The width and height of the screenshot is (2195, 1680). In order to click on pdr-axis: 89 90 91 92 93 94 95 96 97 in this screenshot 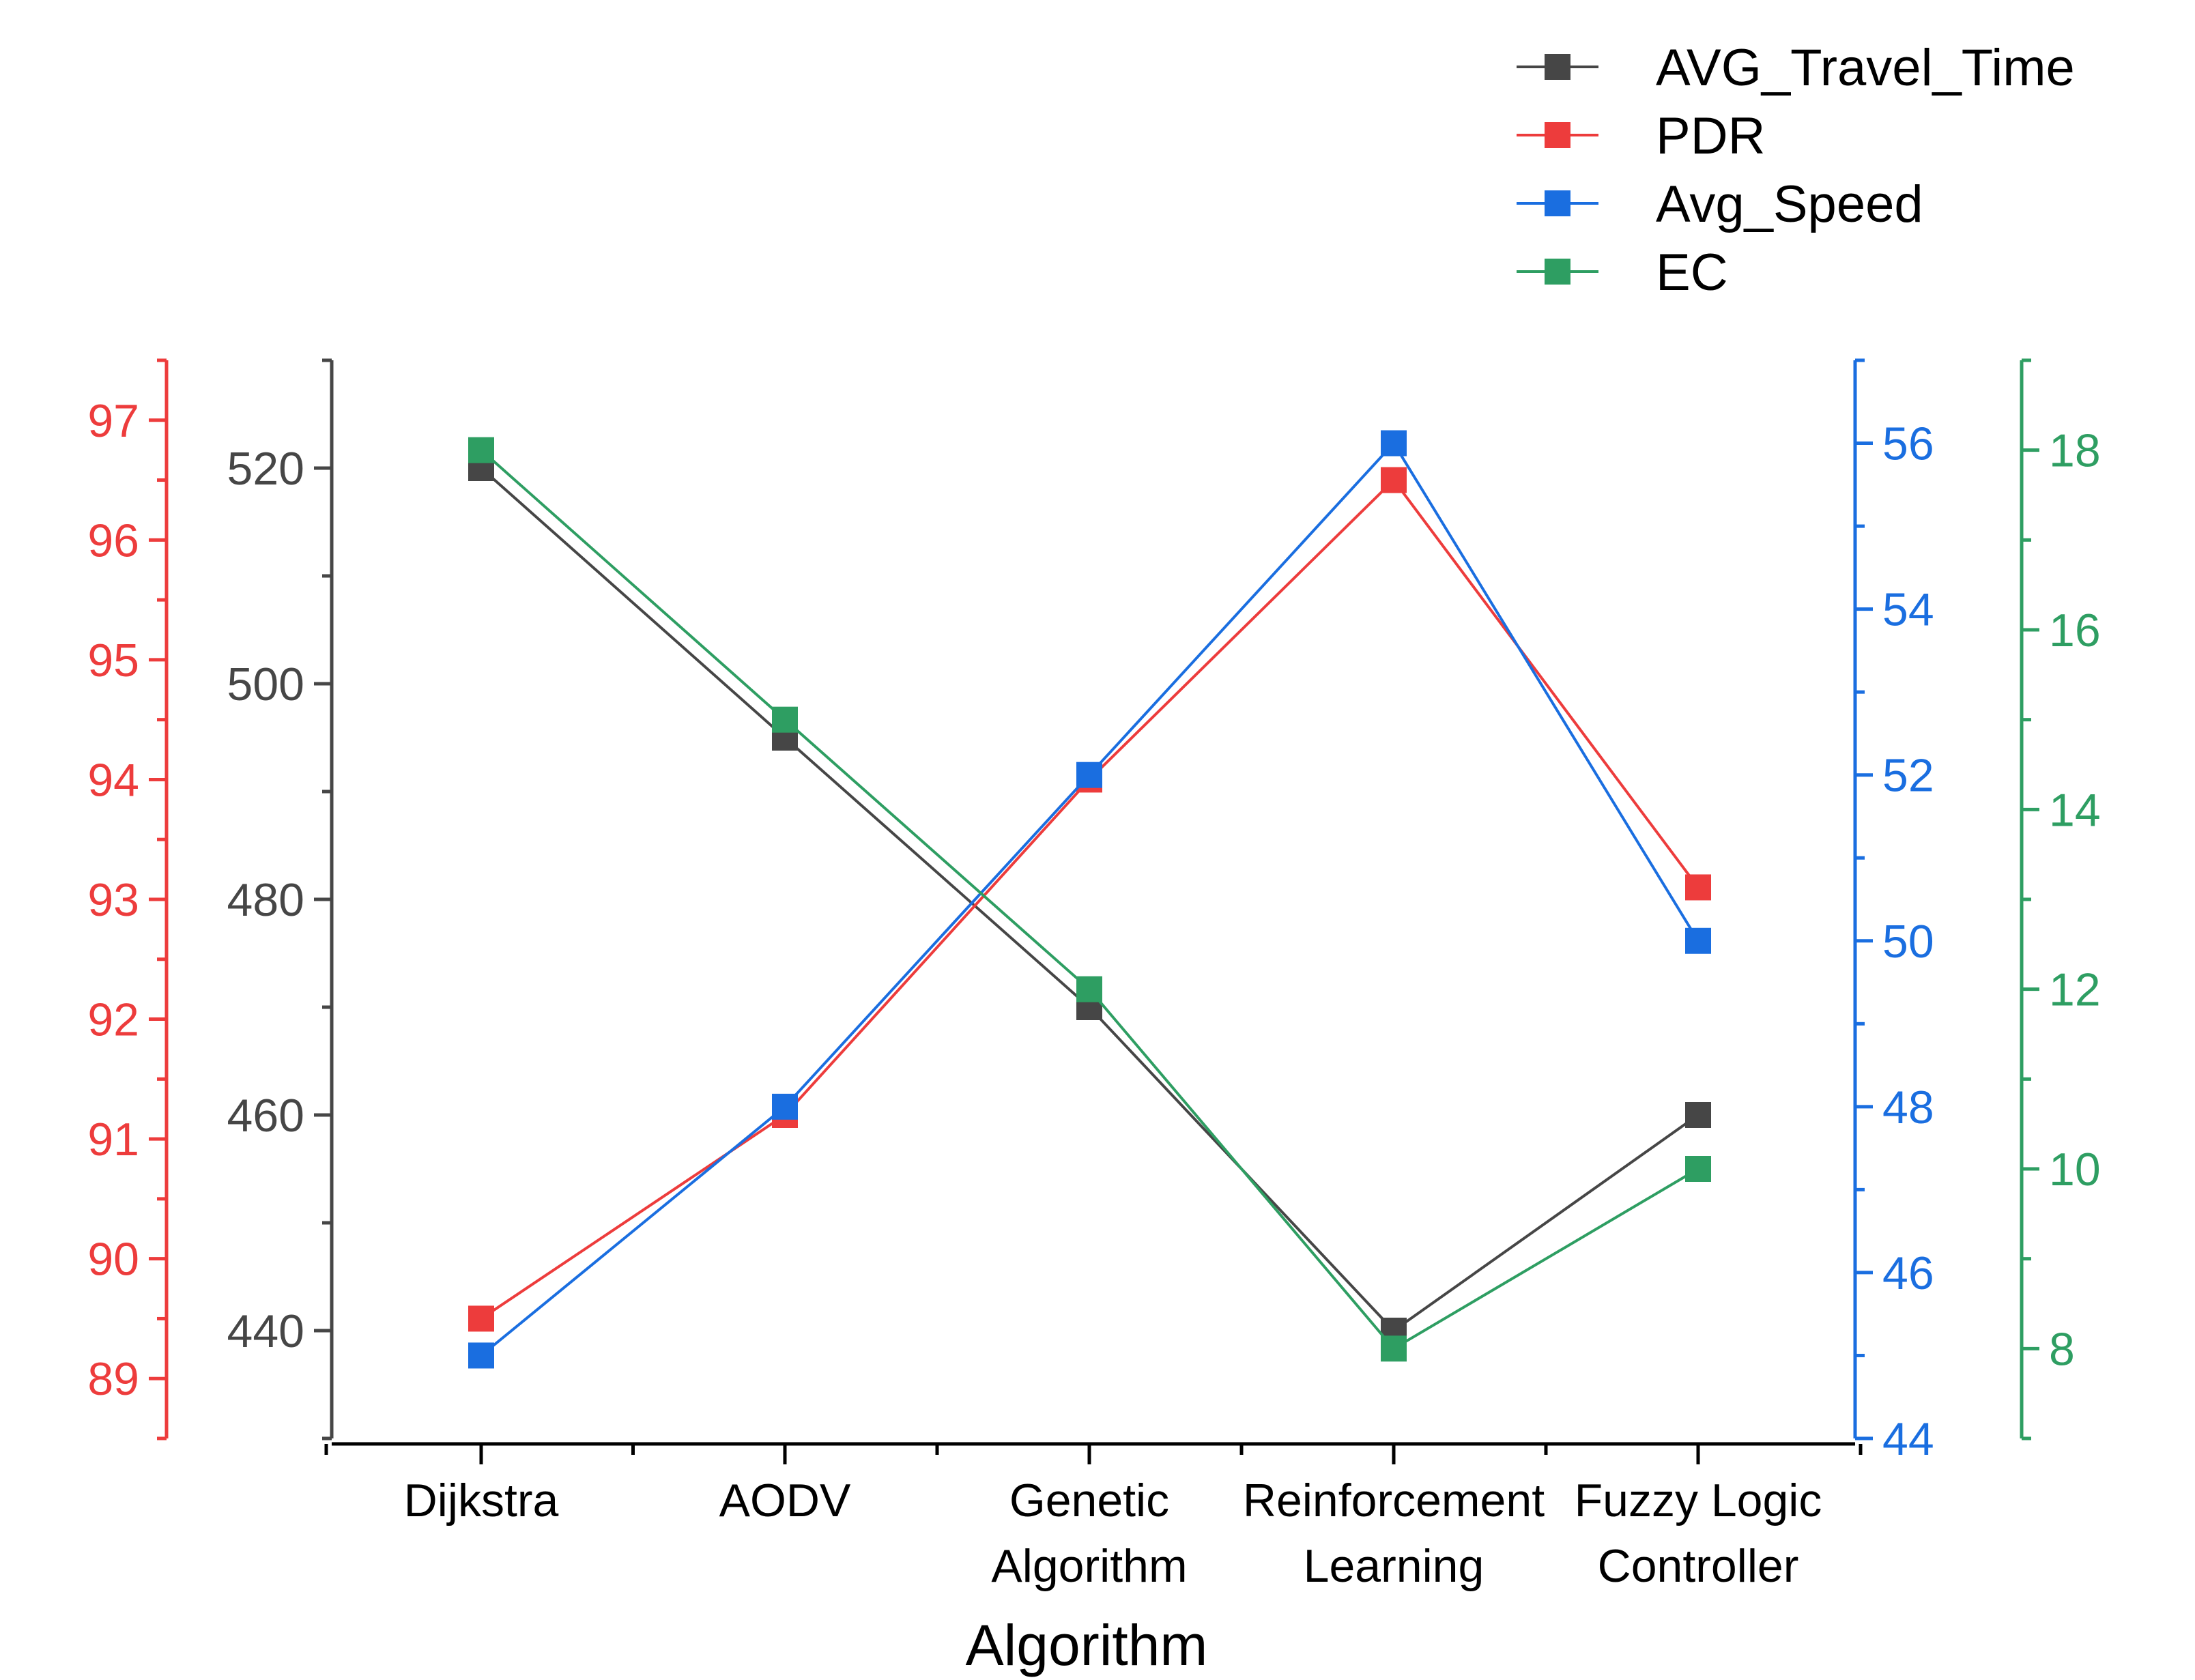, I will do `click(128, 899)`.